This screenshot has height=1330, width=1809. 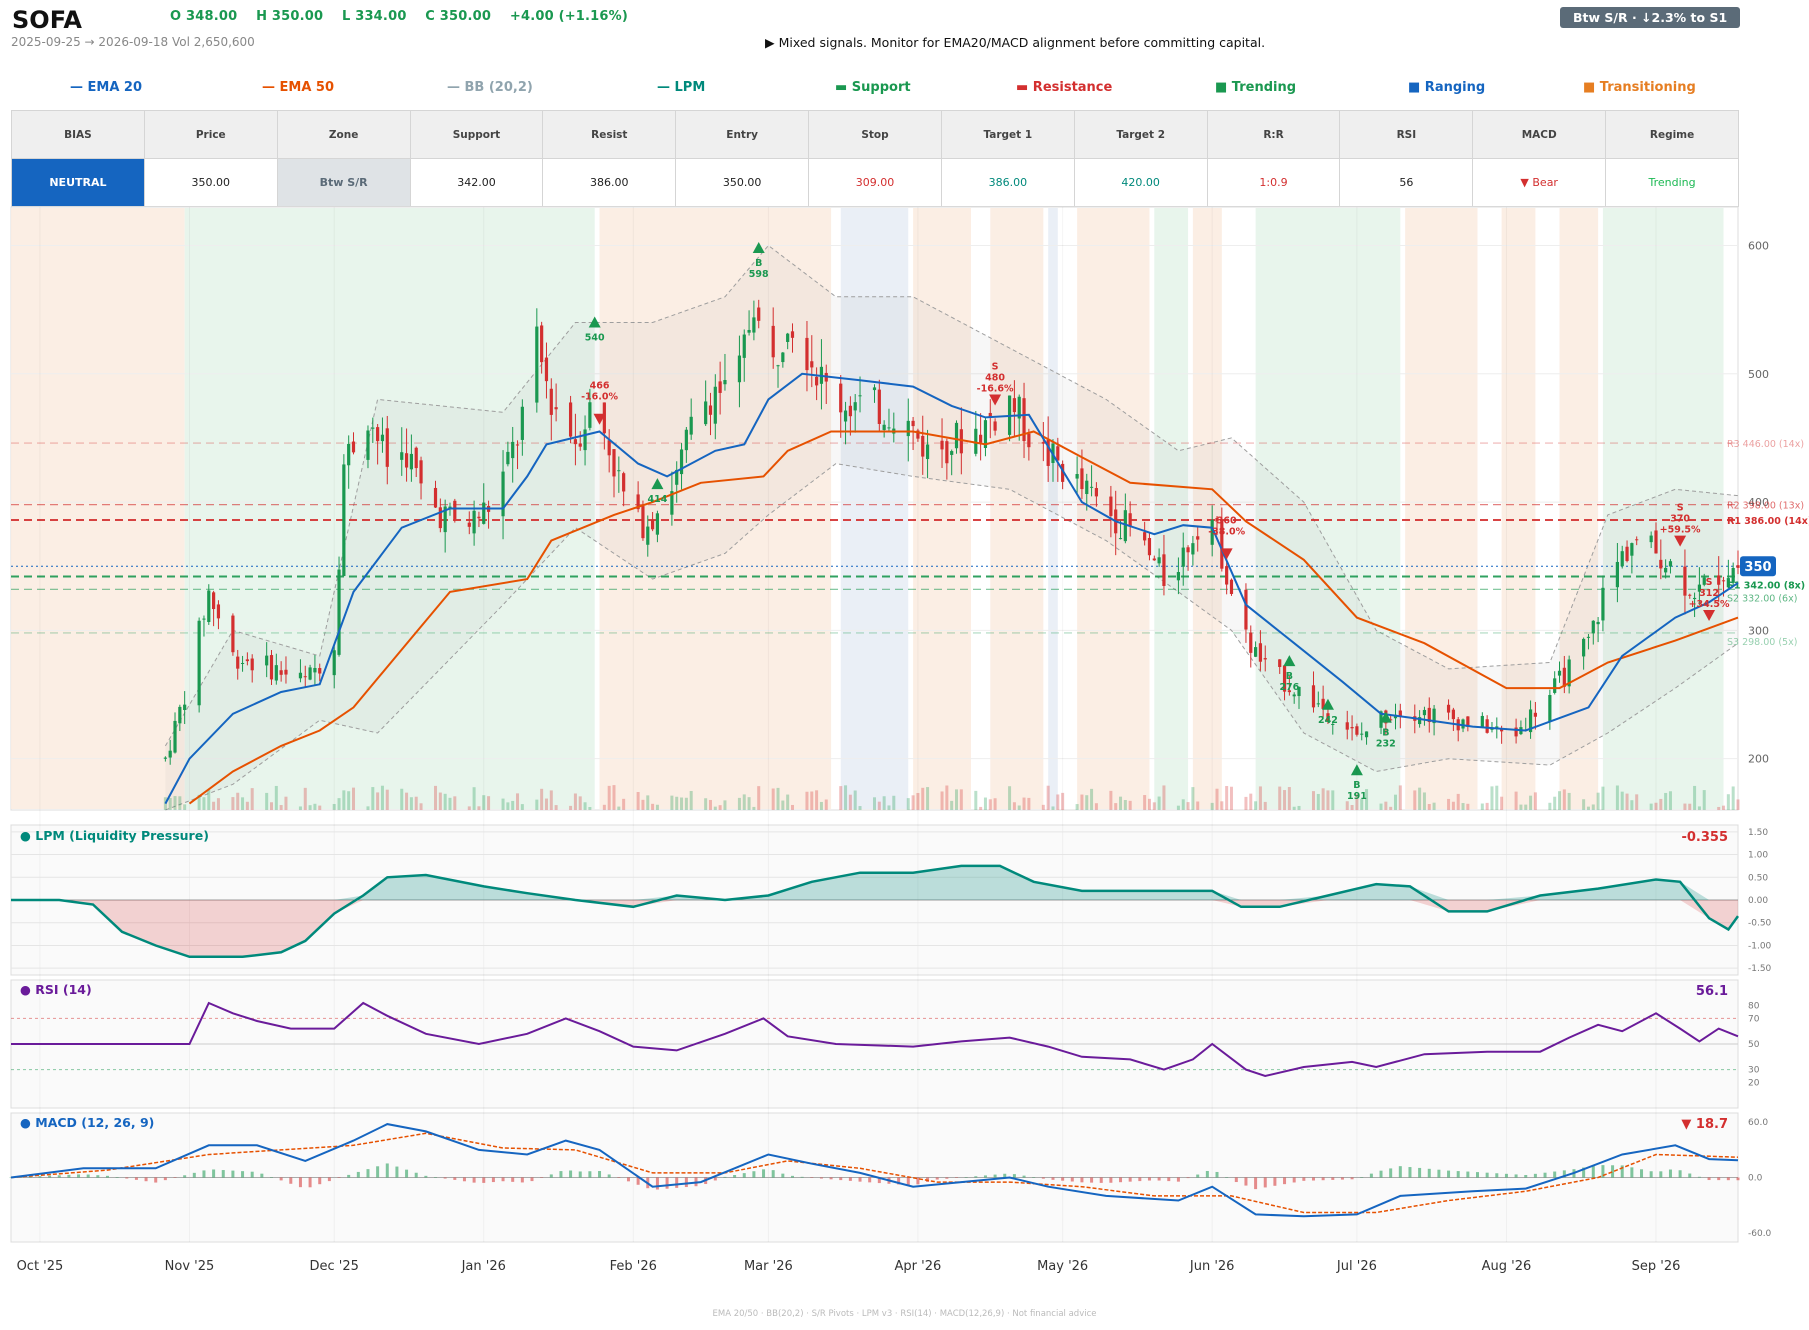 What do you see at coordinates (298, 87) in the screenshot?
I see `legend-ema50: — EMA 50` at bounding box center [298, 87].